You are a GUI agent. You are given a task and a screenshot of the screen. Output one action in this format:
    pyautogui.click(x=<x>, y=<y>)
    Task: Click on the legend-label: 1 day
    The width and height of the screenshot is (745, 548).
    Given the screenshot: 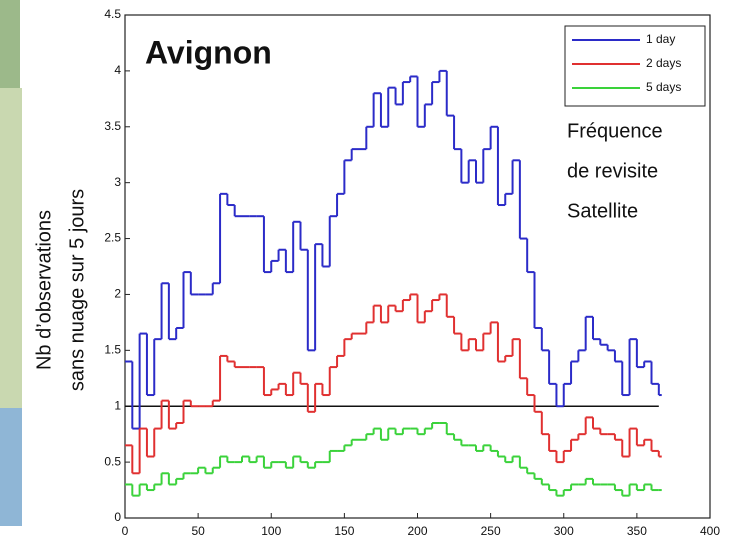 What is the action you would take?
    pyautogui.click(x=660, y=39)
    